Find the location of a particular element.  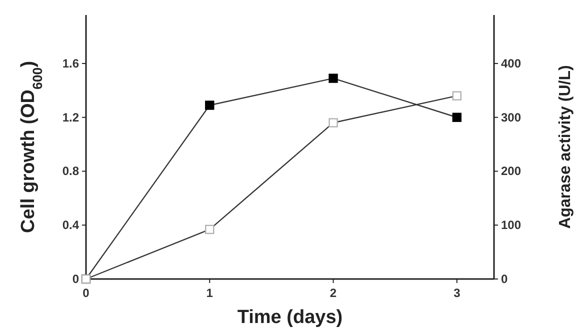

y-tick-label: 0 is located at coordinates (76, 279).